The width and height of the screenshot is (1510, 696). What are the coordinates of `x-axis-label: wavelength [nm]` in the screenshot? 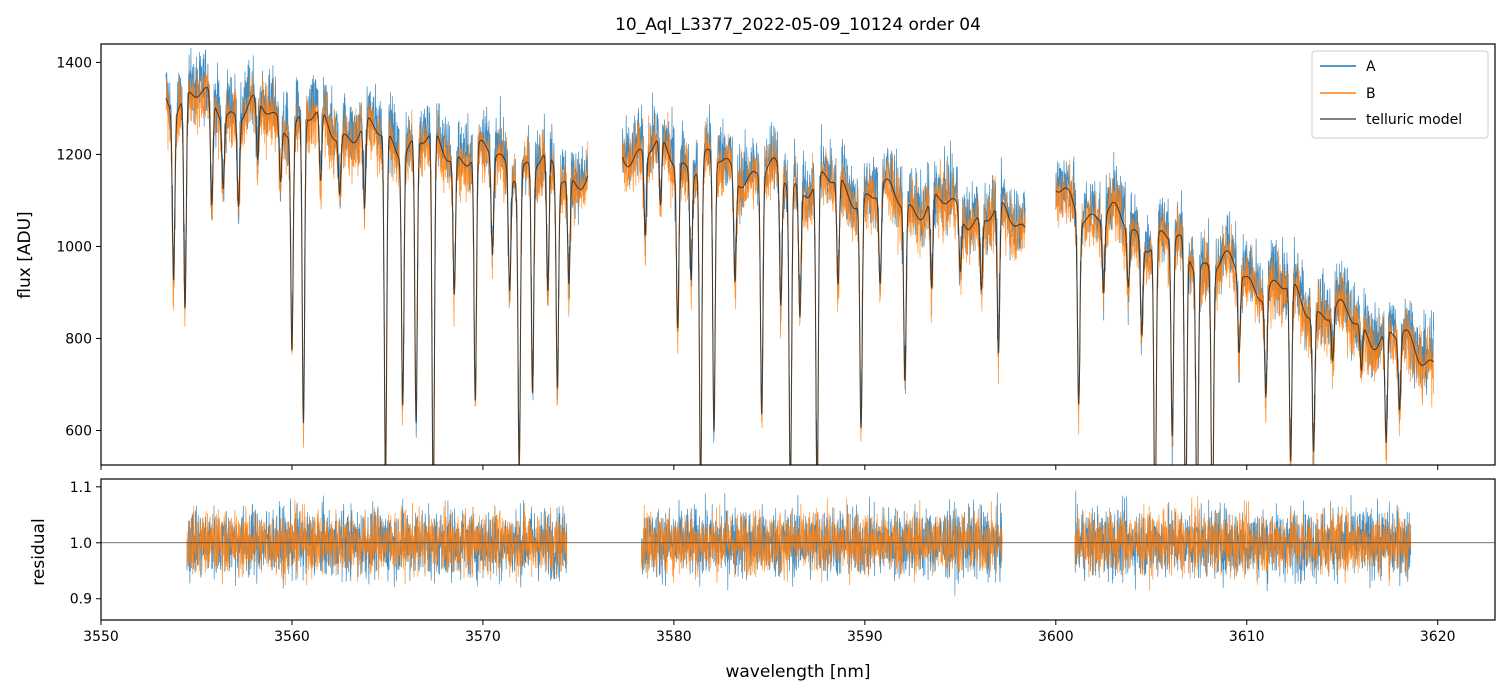 It's located at (797, 672).